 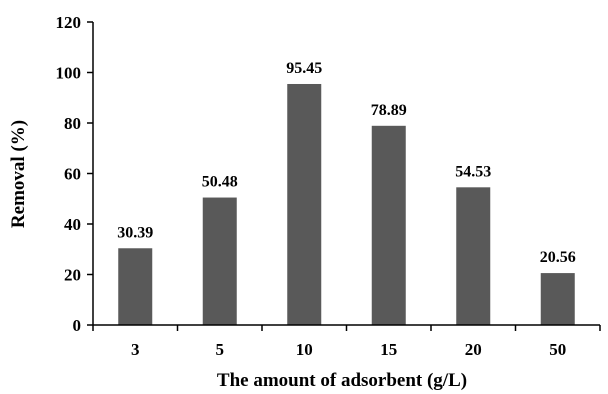 I want to click on data-label-20: 54.53, so click(x=473, y=171).